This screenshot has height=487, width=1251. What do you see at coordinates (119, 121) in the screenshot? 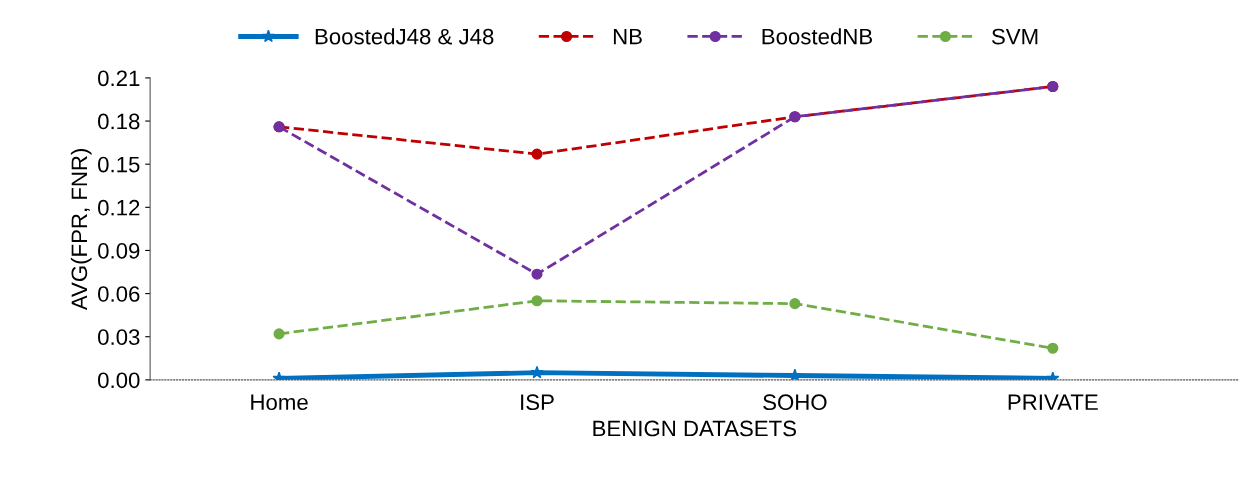
I see `y-tick-label: 0.18` at bounding box center [119, 121].